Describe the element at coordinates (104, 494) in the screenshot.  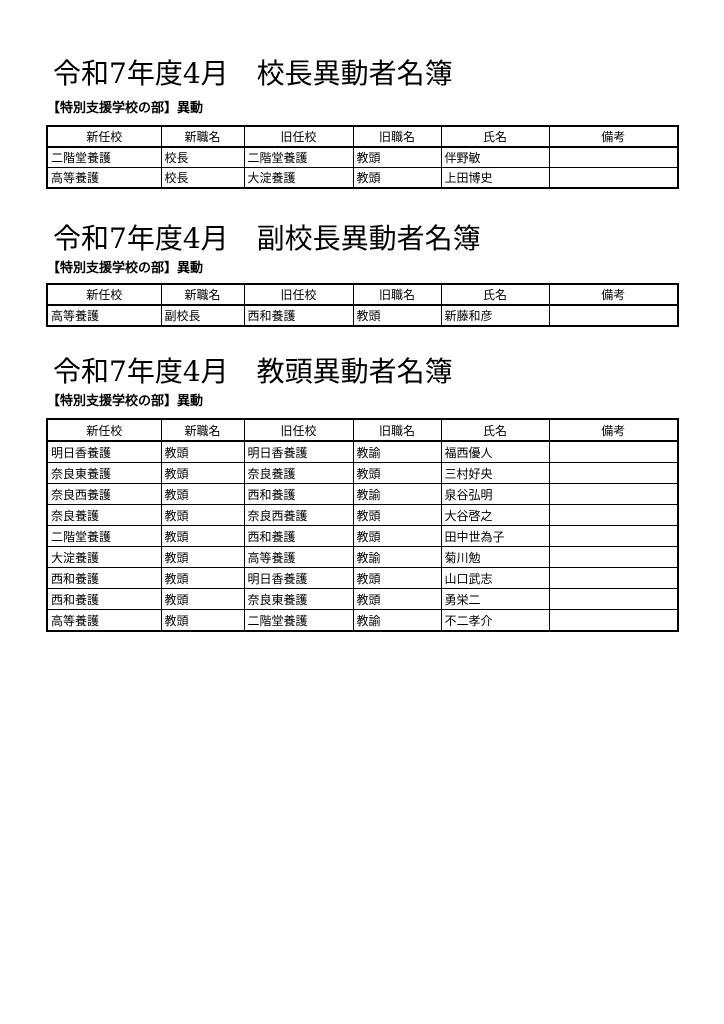
I see `cell-new-school: 奈良西養護` at that location.